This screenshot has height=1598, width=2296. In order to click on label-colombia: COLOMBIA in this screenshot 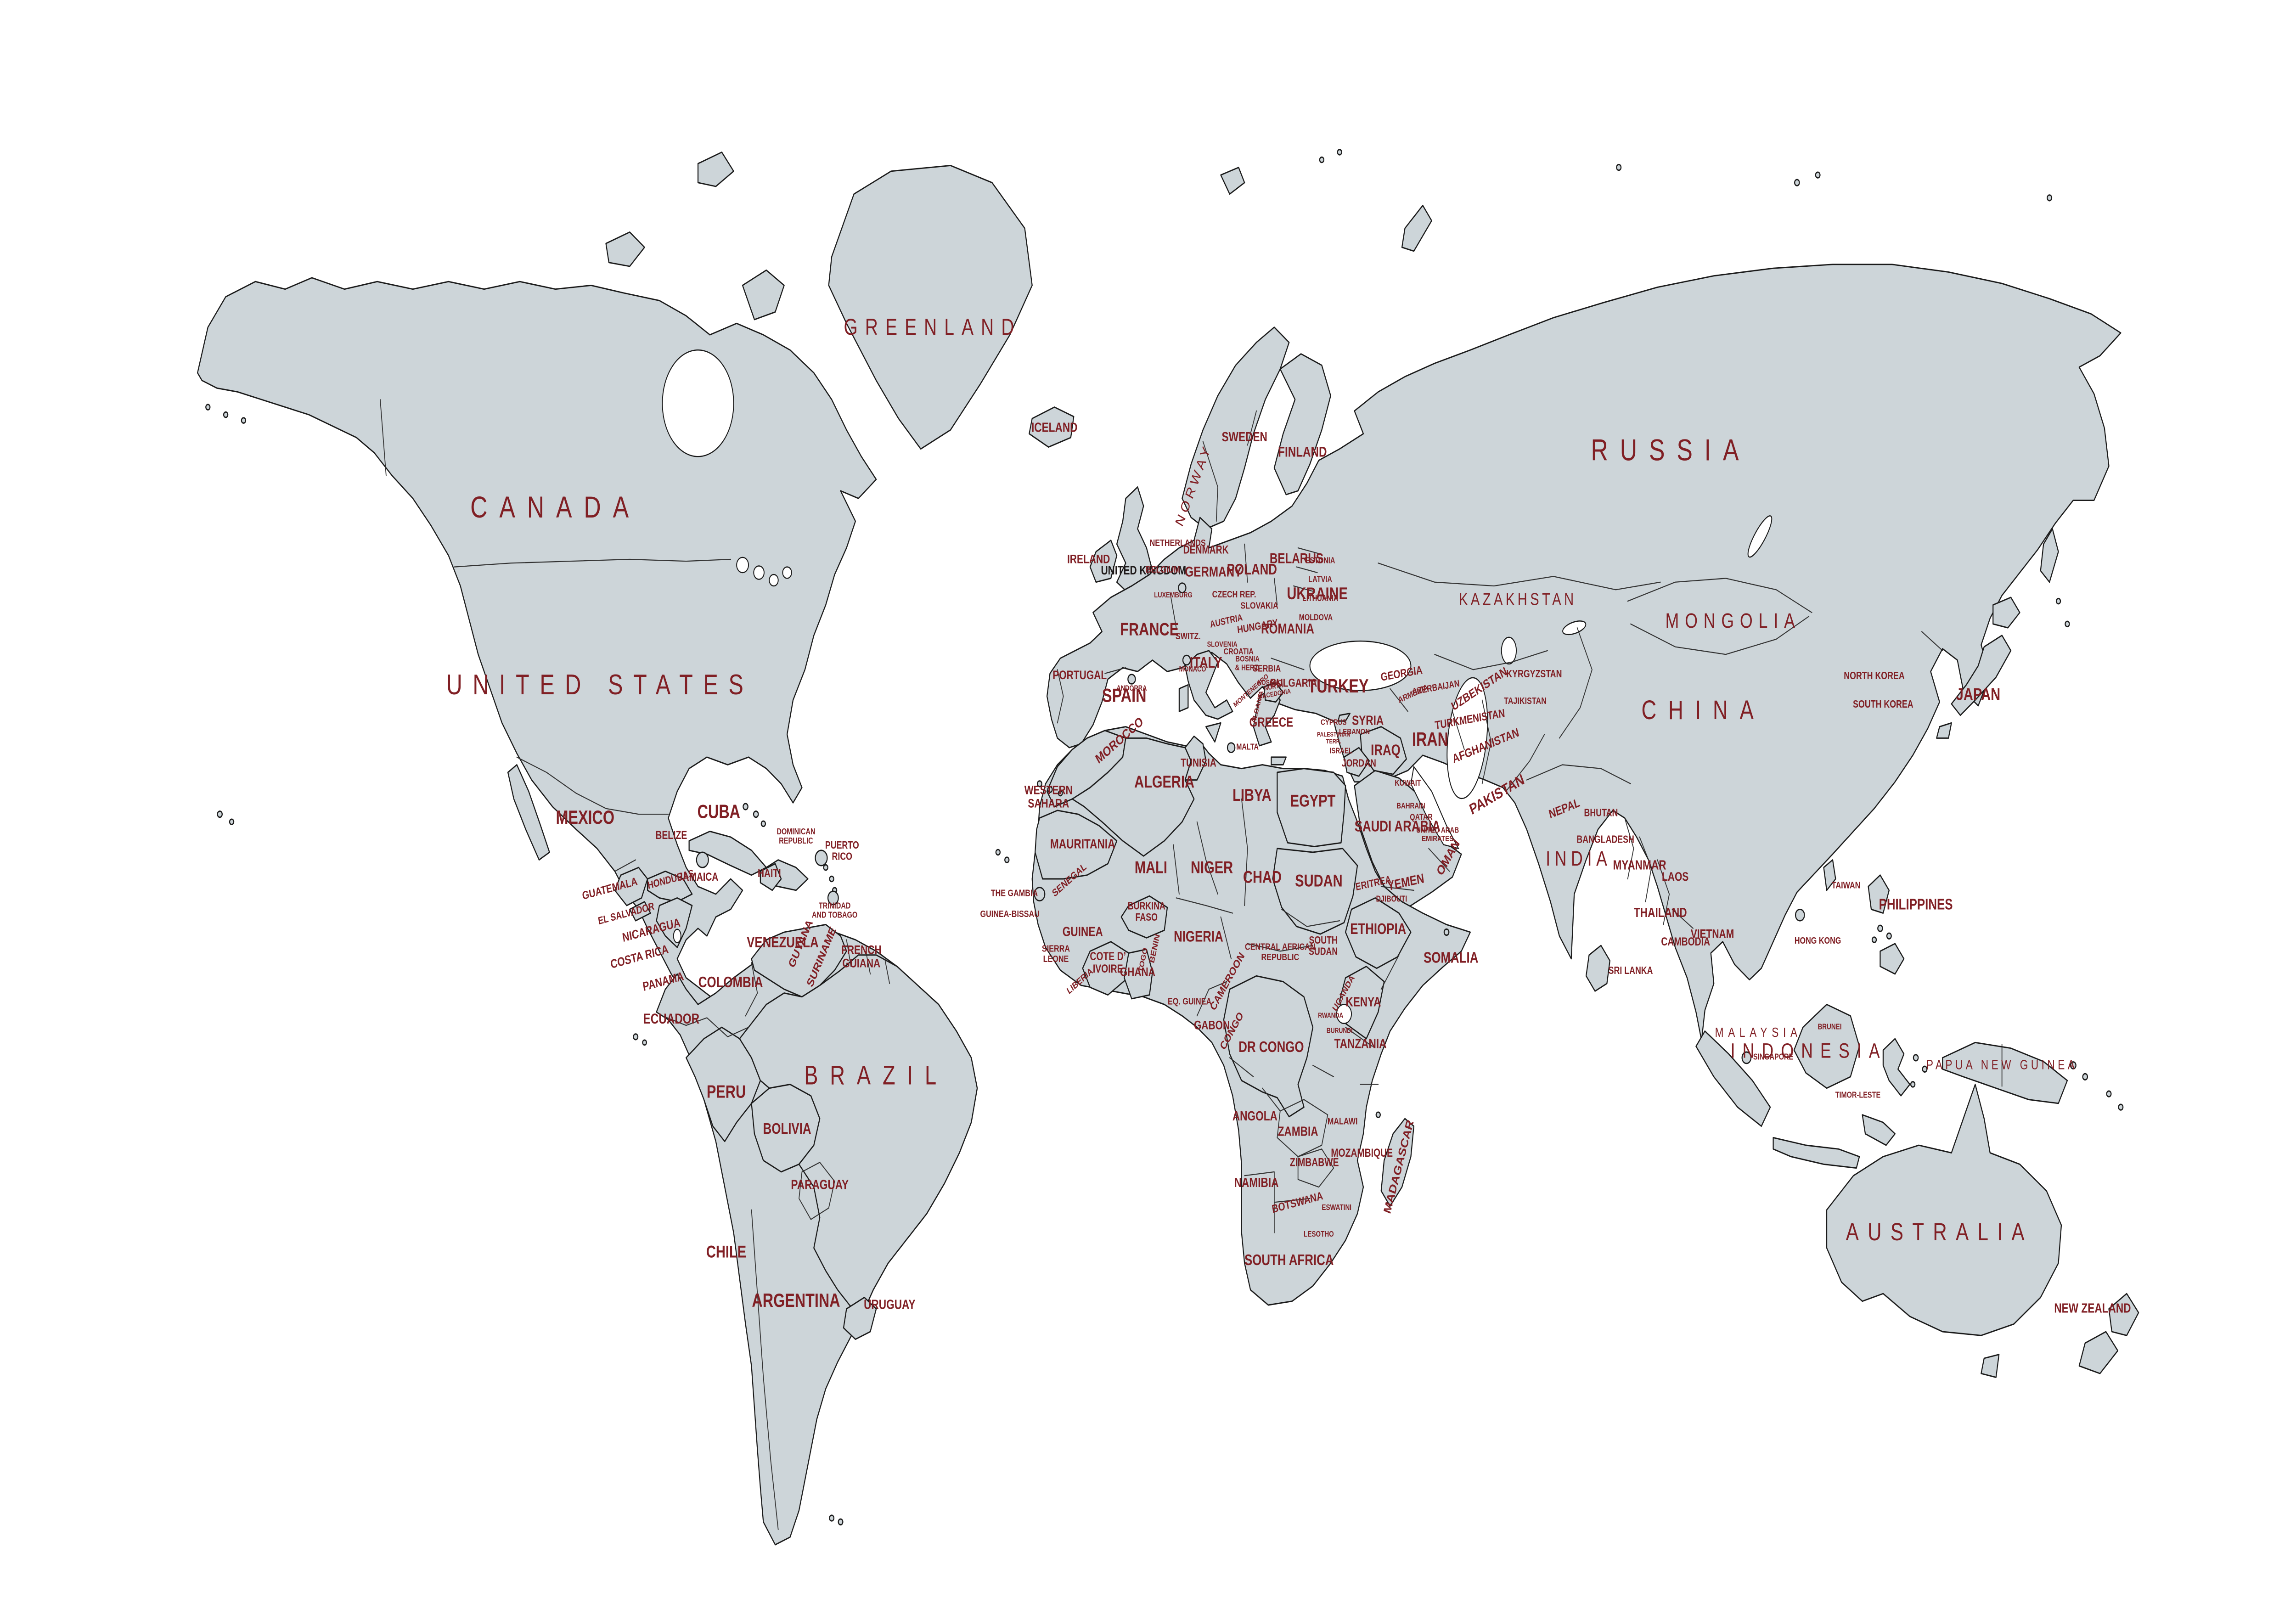, I will do `click(731, 982)`.